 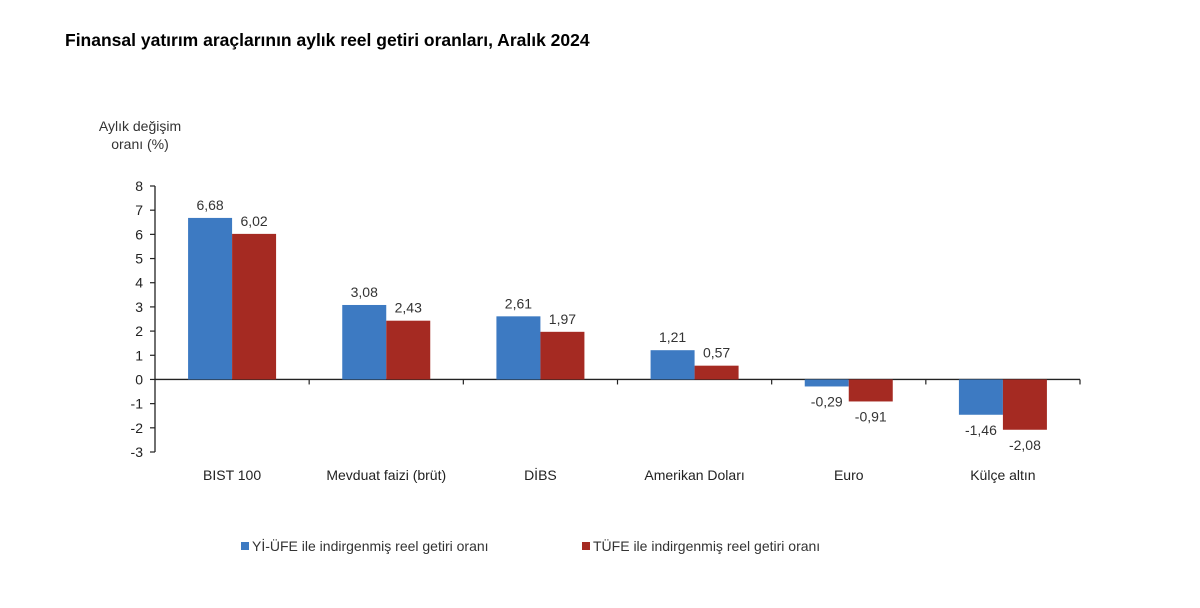 I want to click on data-label: 2,43, so click(x=408, y=308).